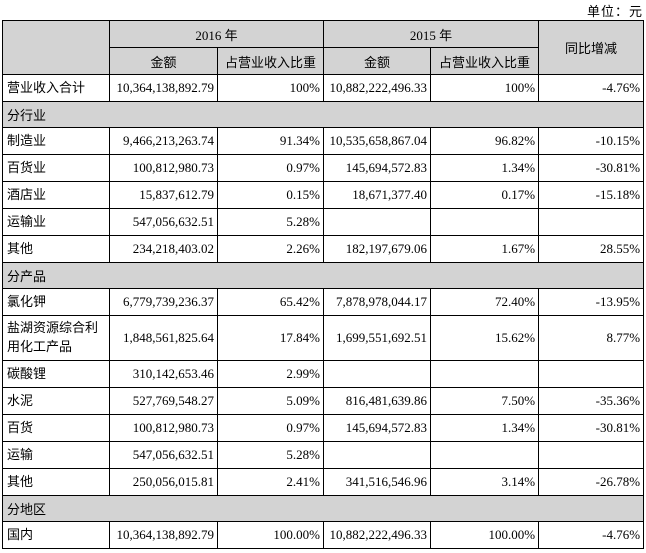 The height and width of the screenshot is (553, 646). I want to click on row-label: 营业收入合计, so click(56, 88).